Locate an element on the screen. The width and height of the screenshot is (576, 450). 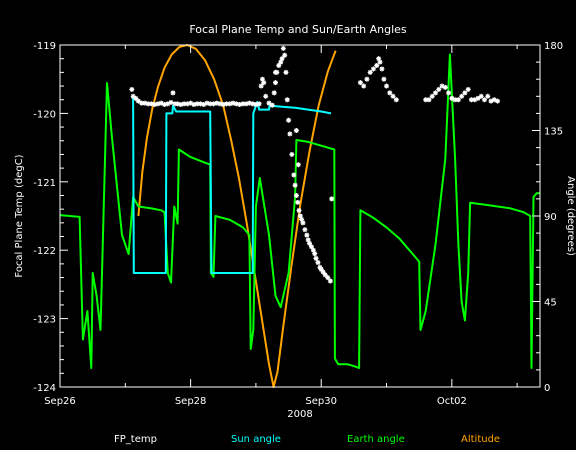
x-tick-label: Sep30 is located at coordinates (321, 401).